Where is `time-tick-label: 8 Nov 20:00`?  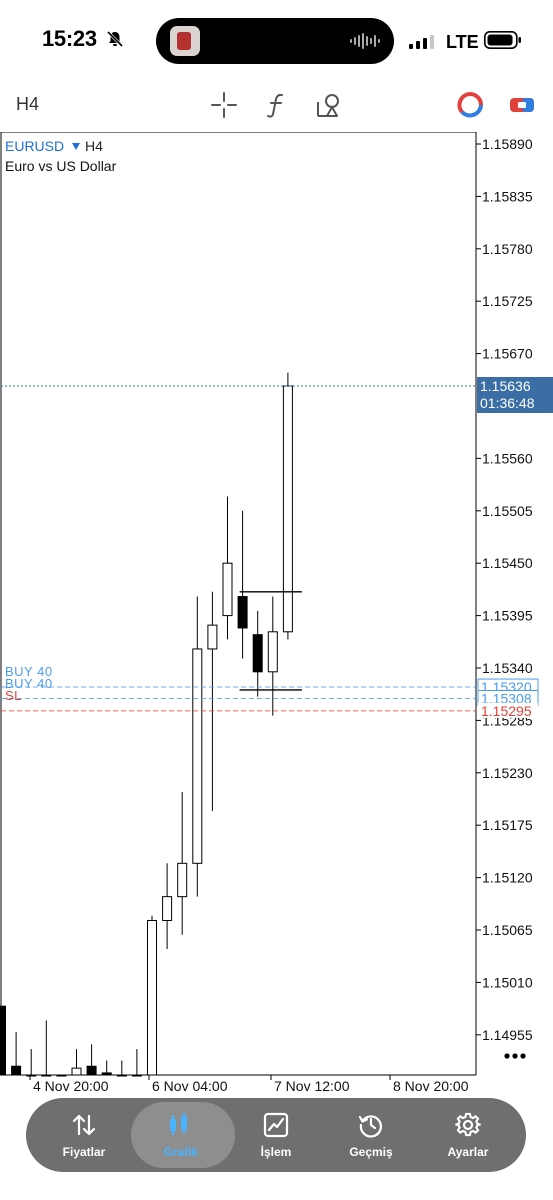 time-tick-label: 8 Nov 20:00 is located at coordinates (431, 1086).